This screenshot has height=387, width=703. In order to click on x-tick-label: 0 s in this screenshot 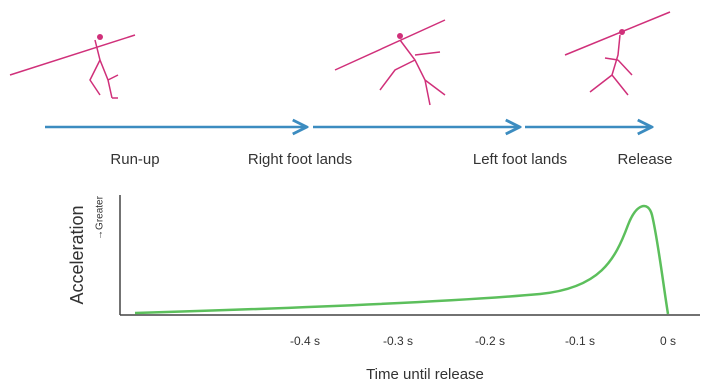, I will do `click(668, 341)`.